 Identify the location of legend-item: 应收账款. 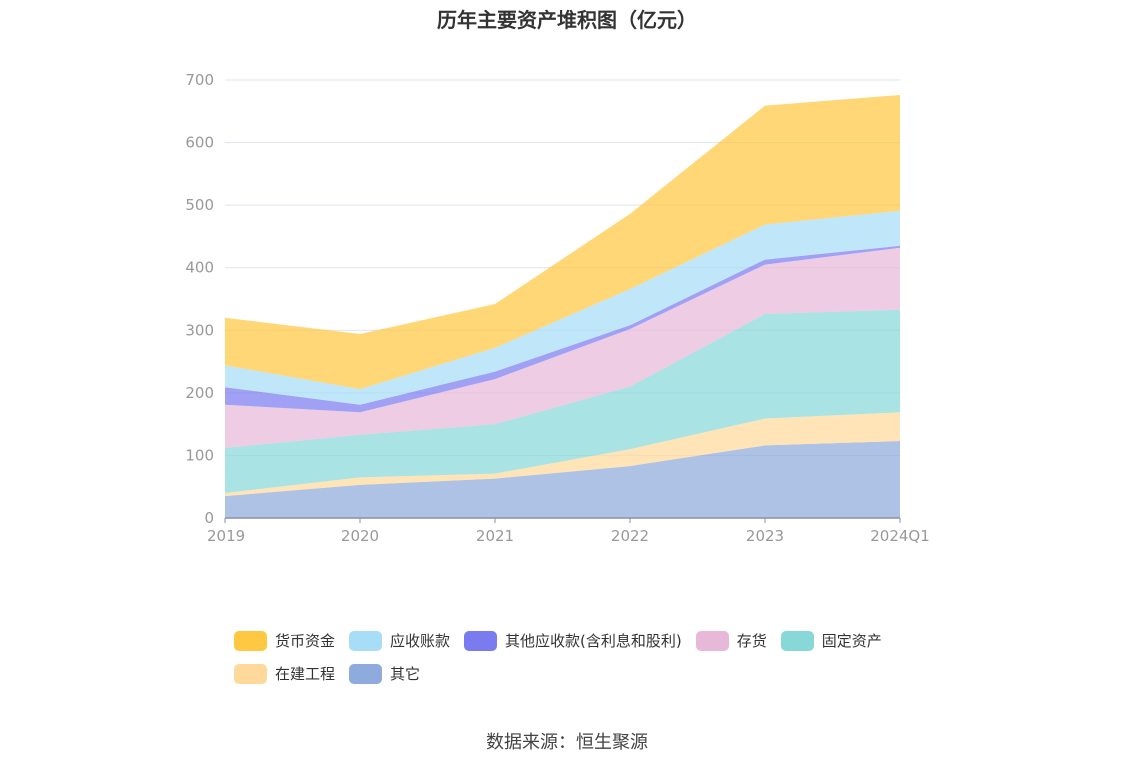
(399, 640).